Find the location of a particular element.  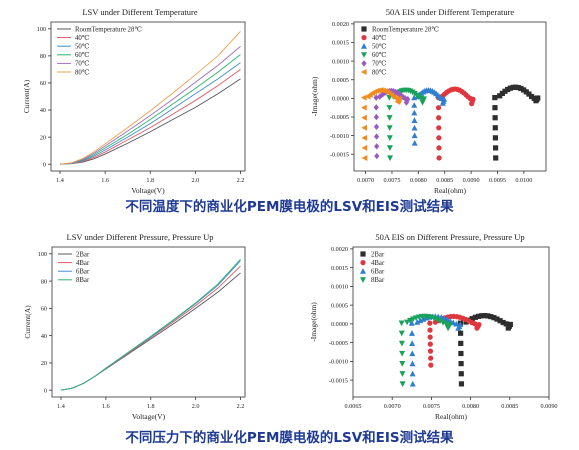

lsv_pressure-xtick-label: 2.2 is located at coordinates (241, 406).